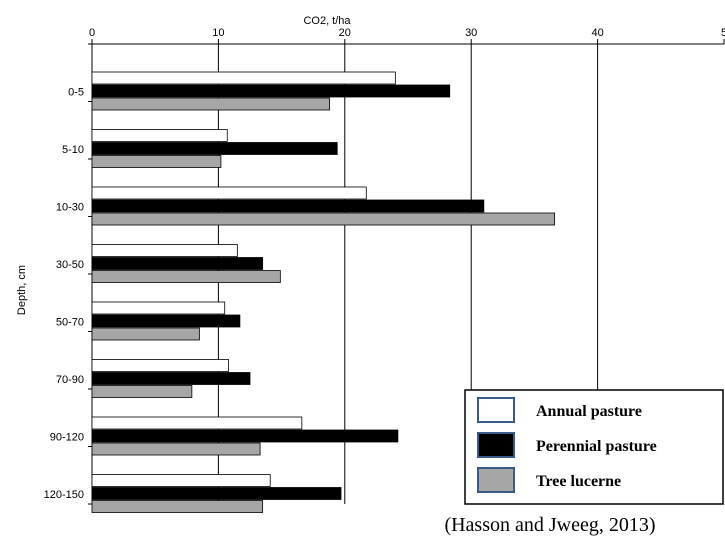  Describe the element at coordinates (67, 438) in the screenshot. I see `y-category-label: 90-120` at that location.